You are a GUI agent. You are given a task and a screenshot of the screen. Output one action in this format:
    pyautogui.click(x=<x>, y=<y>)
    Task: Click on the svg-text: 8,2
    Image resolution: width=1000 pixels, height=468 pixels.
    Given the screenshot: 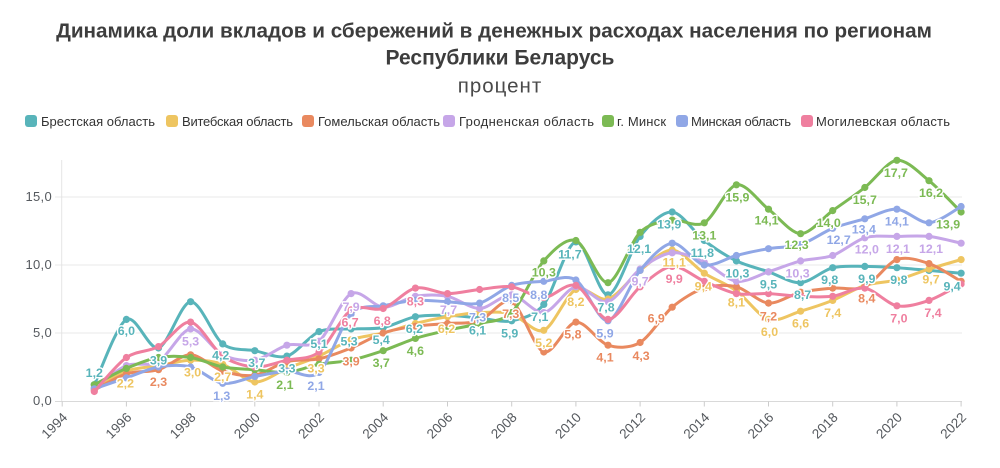 What is the action you would take?
    pyautogui.click(x=575, y=302)
    